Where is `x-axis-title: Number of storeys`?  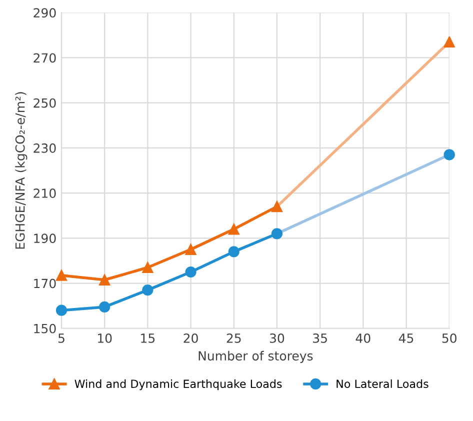
x-axis-title: Number of storeys is located at coordinates (255, 356).